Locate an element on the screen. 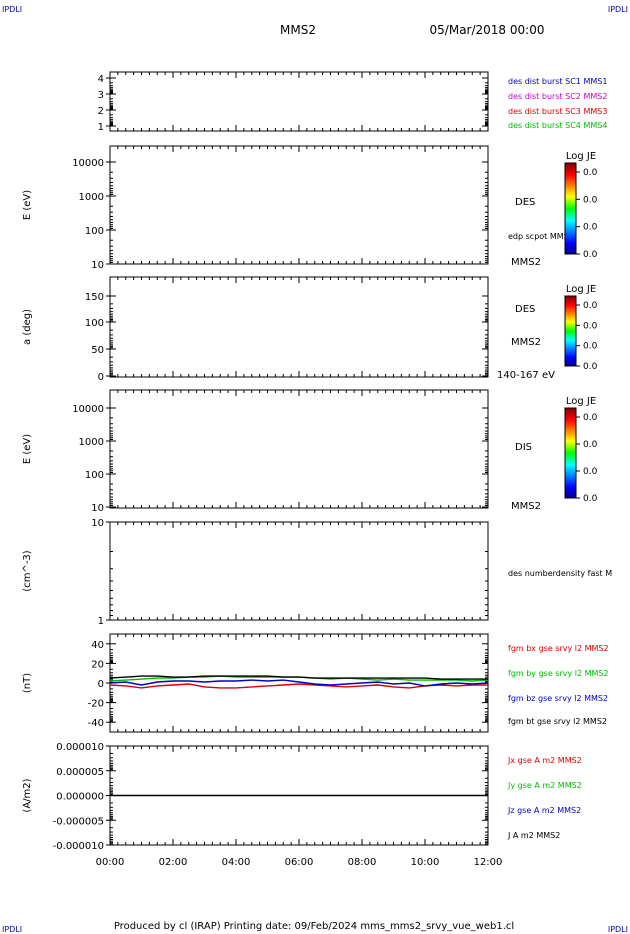 This screenshot has height=934, width=630. panel-frame-dis_energy is located at coordinates (299, 449).